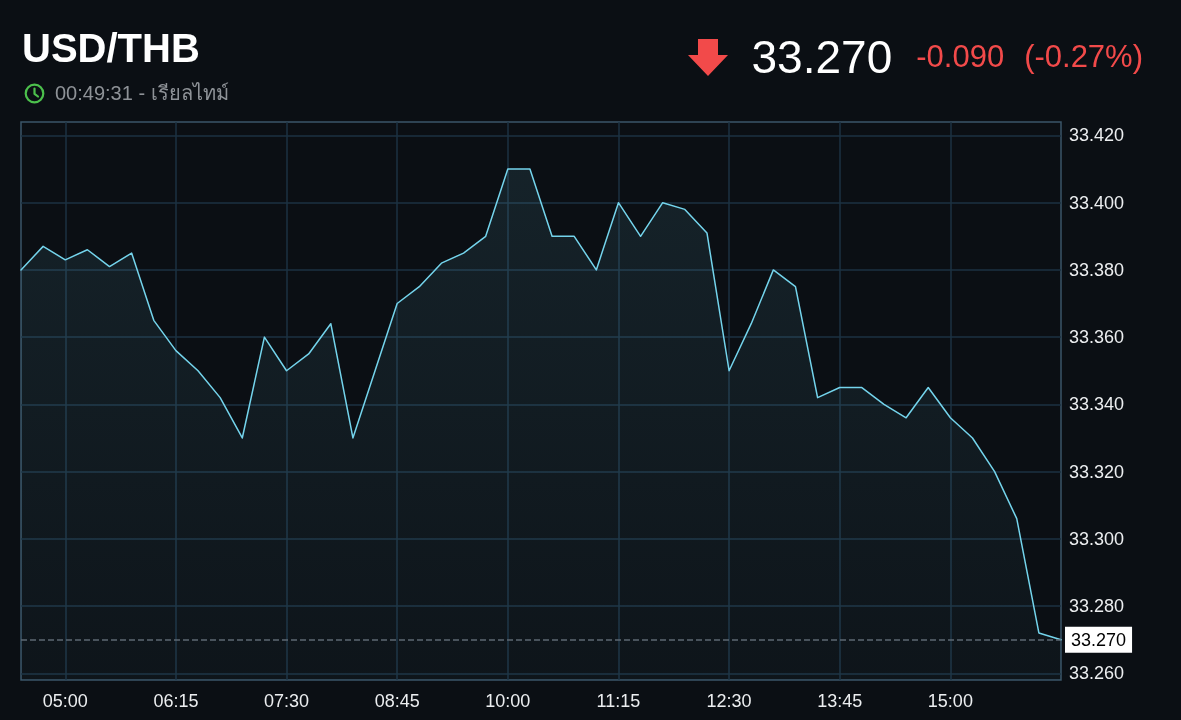  I want to click on y-tick-label: 33.300, so click(1097, 538).